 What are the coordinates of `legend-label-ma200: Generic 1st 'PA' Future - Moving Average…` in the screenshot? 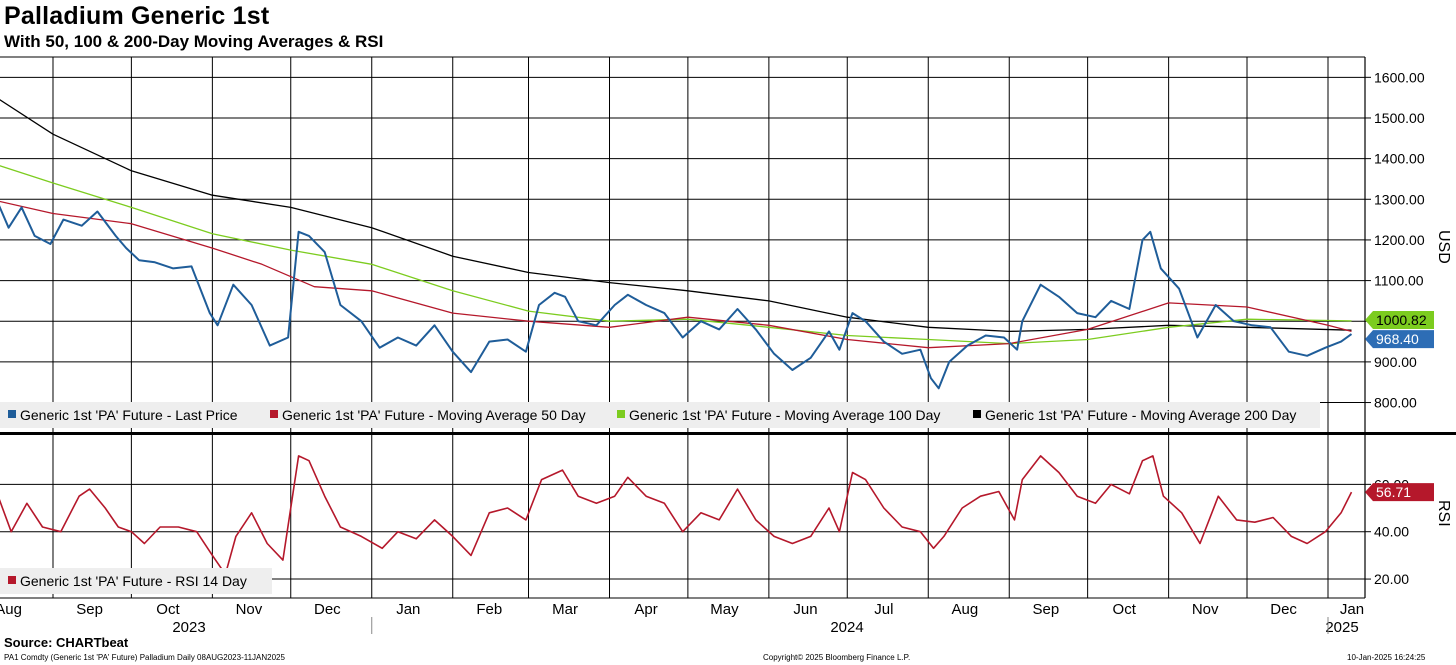 It's located at (1140, 415).